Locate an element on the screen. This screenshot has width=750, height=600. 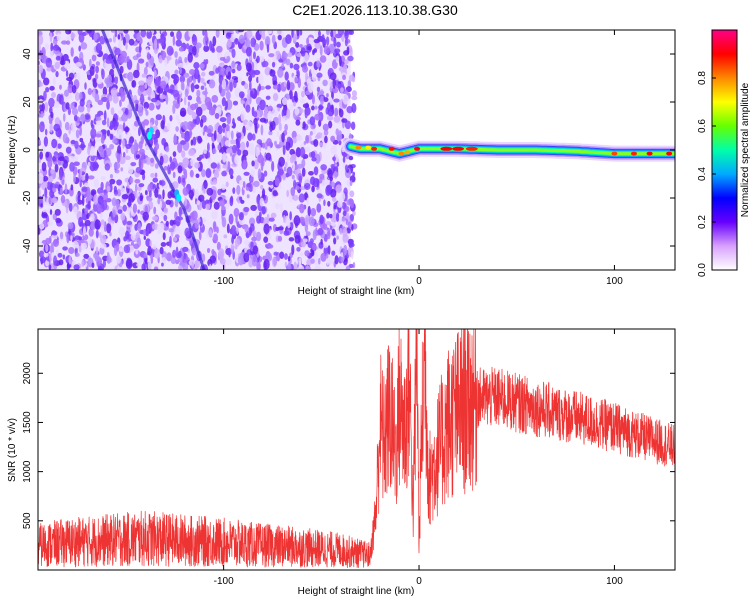
snr-ylabel: SNR (10 * v/v) is located at coordinates (12, 450).